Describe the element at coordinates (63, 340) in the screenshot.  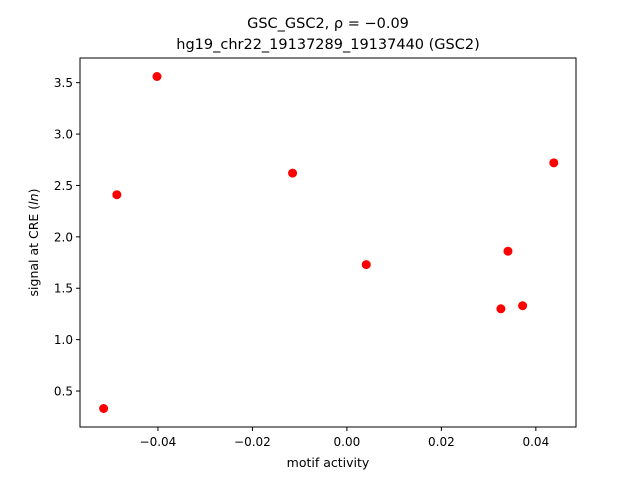
I see `y-tick-label: 1.0` at that location.